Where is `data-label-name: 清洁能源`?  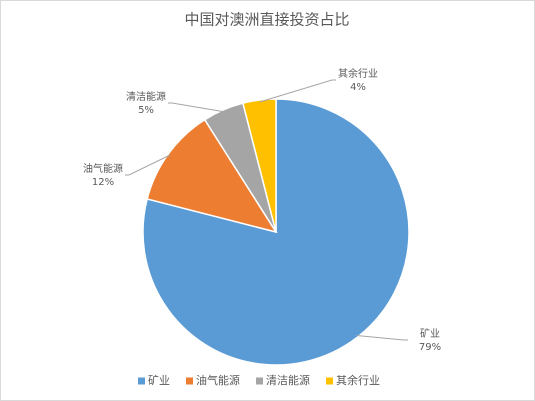 data-label-name: 清洁能源 is located at coordinates (146, 96).